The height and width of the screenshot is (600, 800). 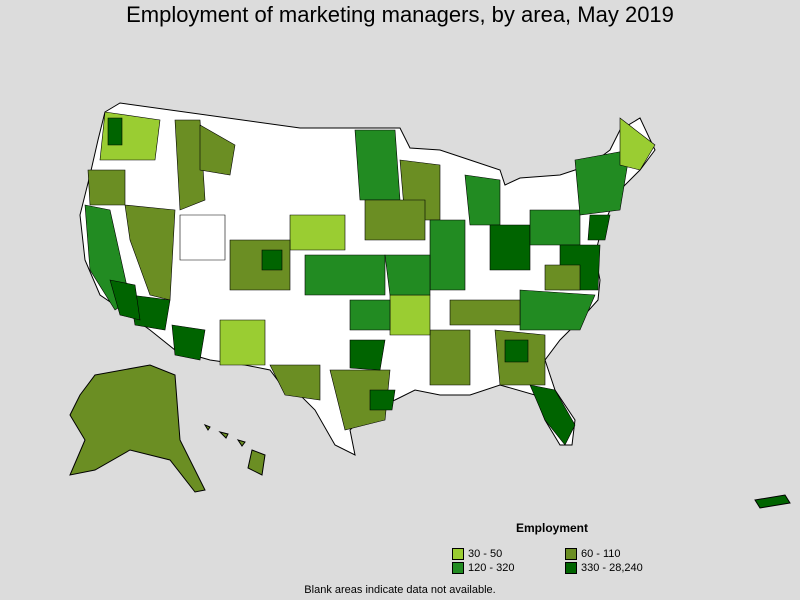 What do you see at coordinates (557, 310) in the screenshot?
I see `region-carolinas` at bounding box center [557, 310].